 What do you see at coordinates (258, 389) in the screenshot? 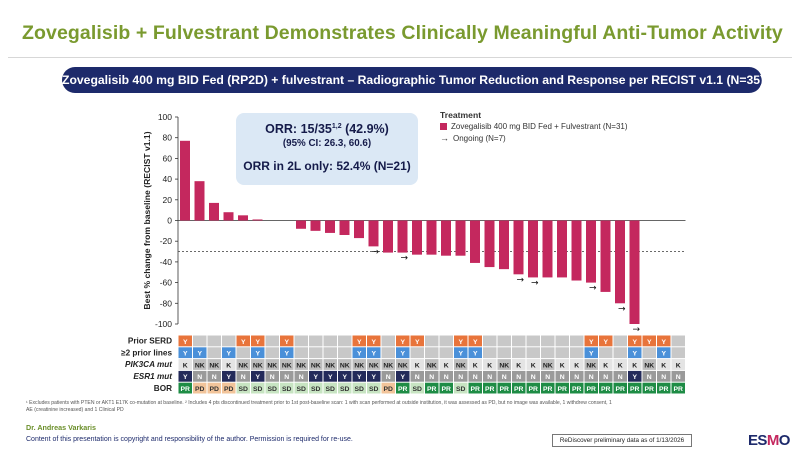
I see `table-cell-text: SD` at bounding box center [258, 389].